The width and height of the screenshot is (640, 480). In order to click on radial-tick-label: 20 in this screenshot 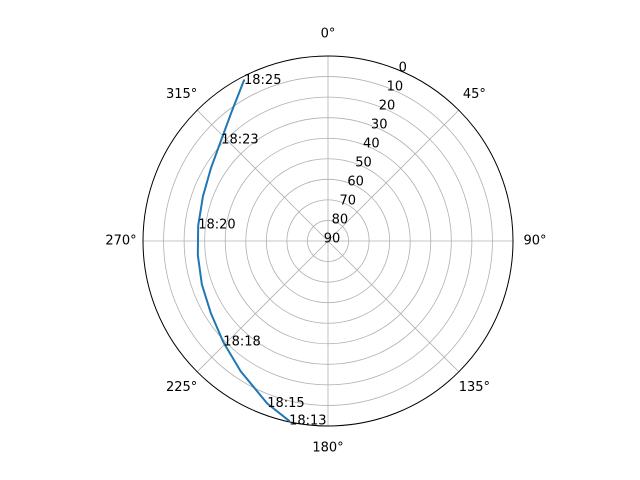, I will do `click(387, 106)`.